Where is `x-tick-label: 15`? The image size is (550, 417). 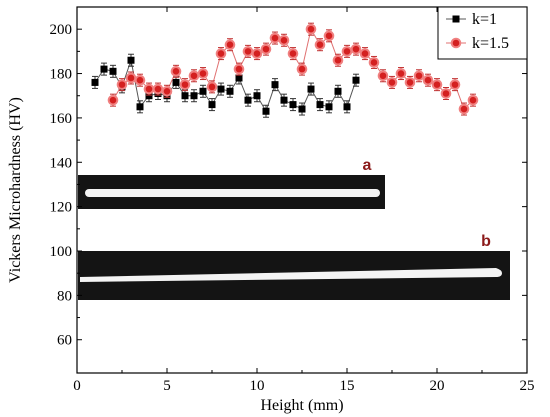
x-tick-label: 15 is located at coordinates (347, 386).